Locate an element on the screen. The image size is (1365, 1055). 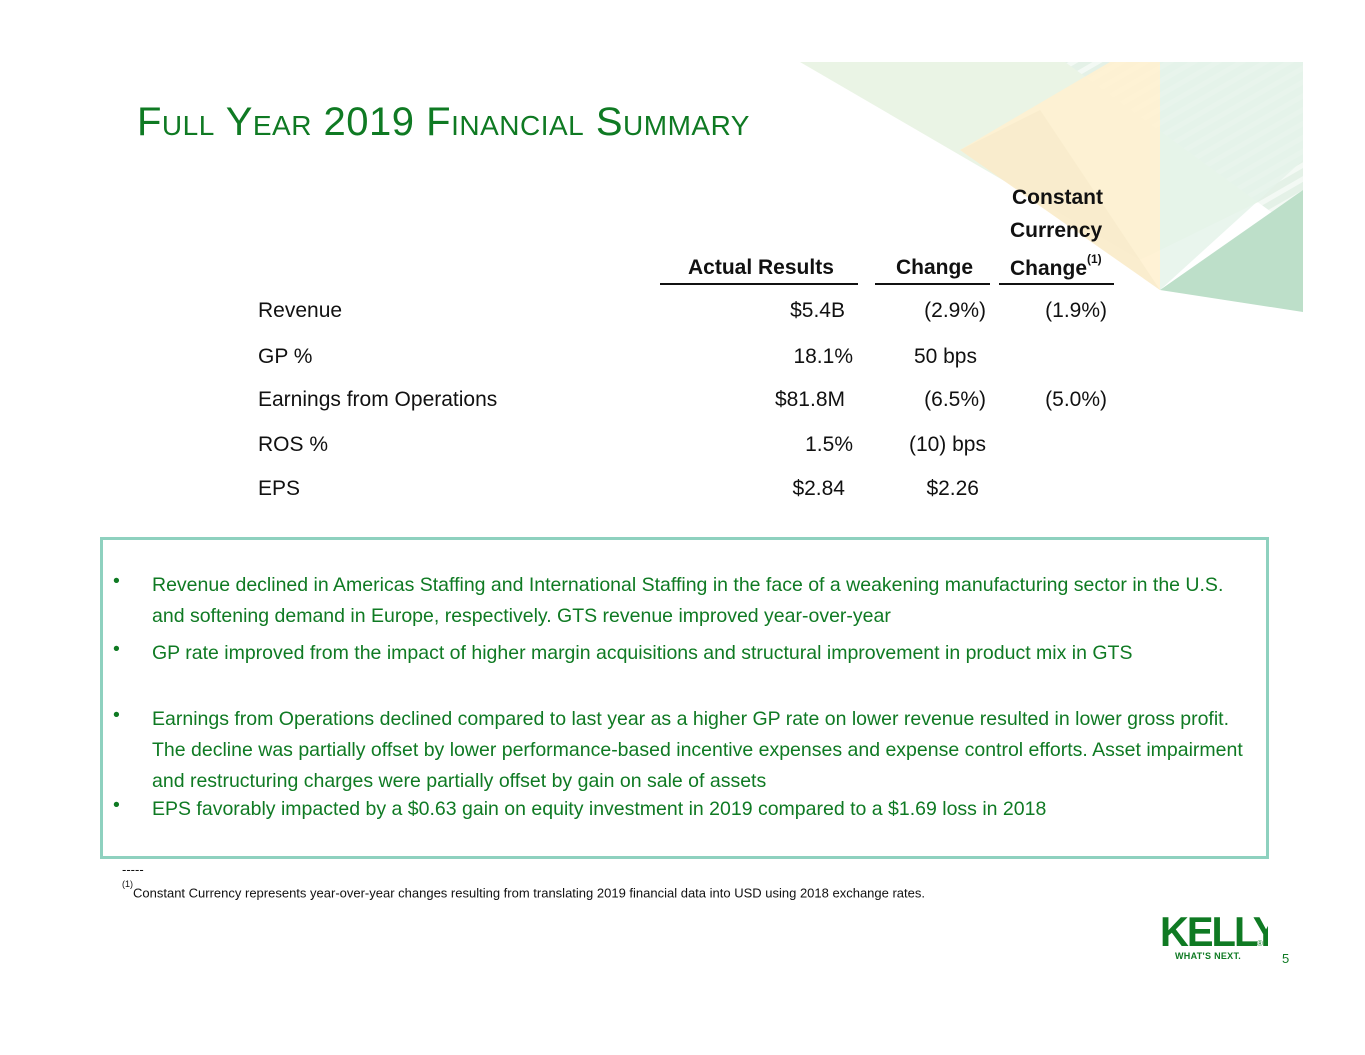
row-label: Revenue is located at coordinates (300, 310).